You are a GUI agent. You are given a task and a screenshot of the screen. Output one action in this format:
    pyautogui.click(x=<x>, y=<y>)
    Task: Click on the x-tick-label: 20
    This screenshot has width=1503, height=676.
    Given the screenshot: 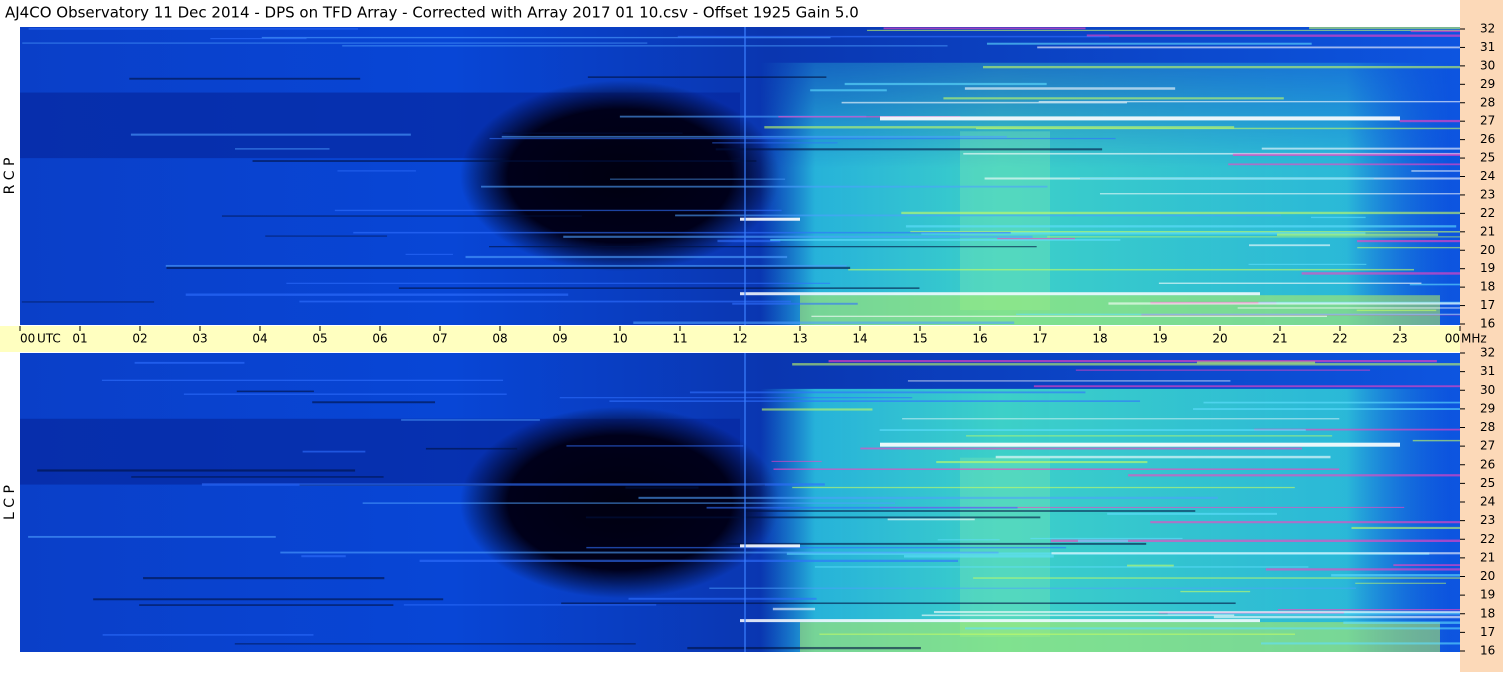 What is the action you would take?
    pyautogui.click(x=1219, y=339)
    